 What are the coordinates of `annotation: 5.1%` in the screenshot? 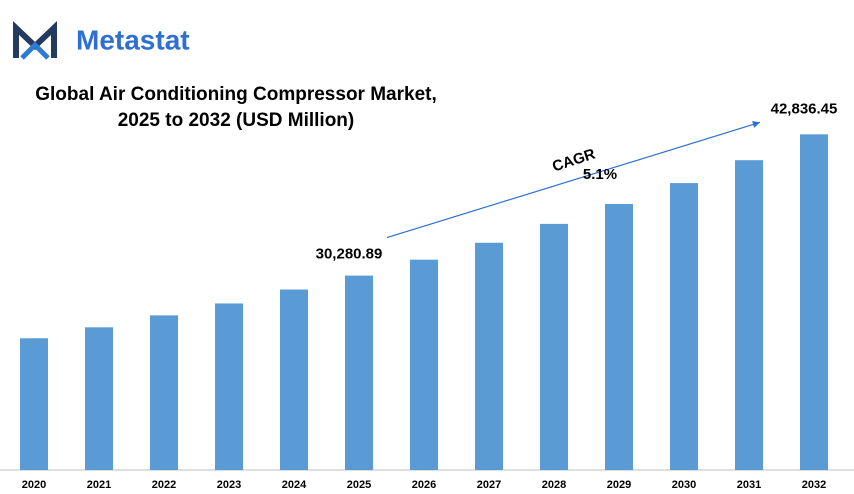 It's located at (600, 174).